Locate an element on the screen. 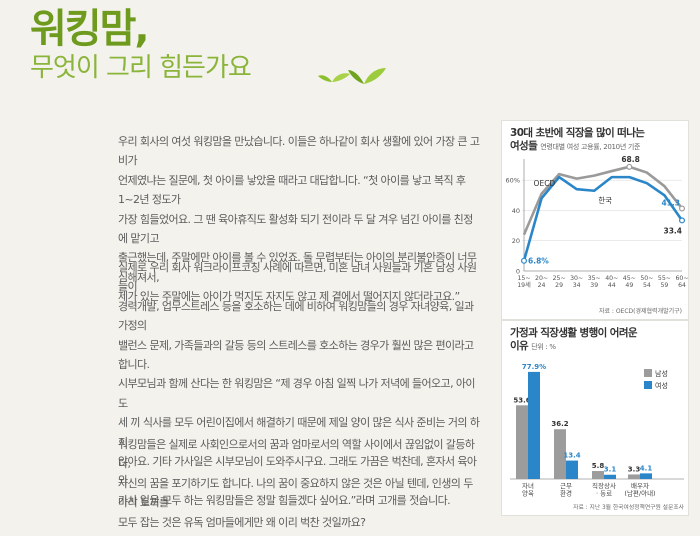 Image resolution: width=700 pixels, height=536 pixels. data-label-oecd-end: 41.3 is located at coordinates (670, 202).